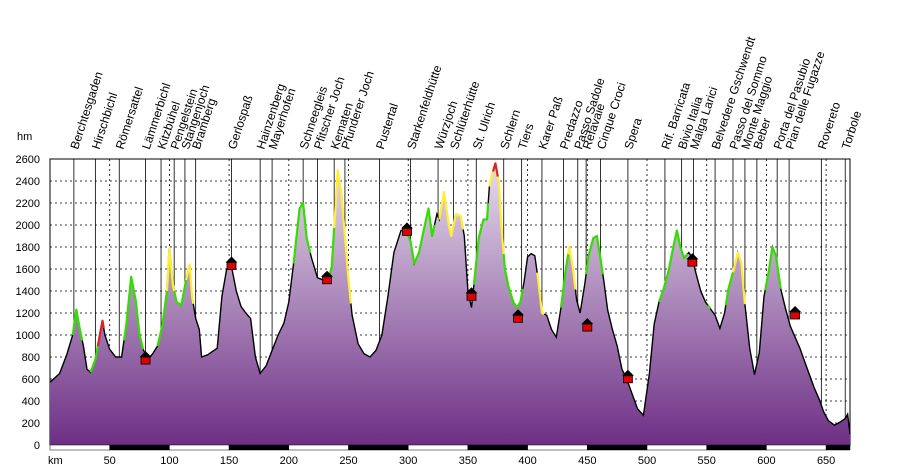 The image size is (900, 470). Describe the element at coordinates (632, 133) in the screenshot. I see `place-label: Spera` at that location.